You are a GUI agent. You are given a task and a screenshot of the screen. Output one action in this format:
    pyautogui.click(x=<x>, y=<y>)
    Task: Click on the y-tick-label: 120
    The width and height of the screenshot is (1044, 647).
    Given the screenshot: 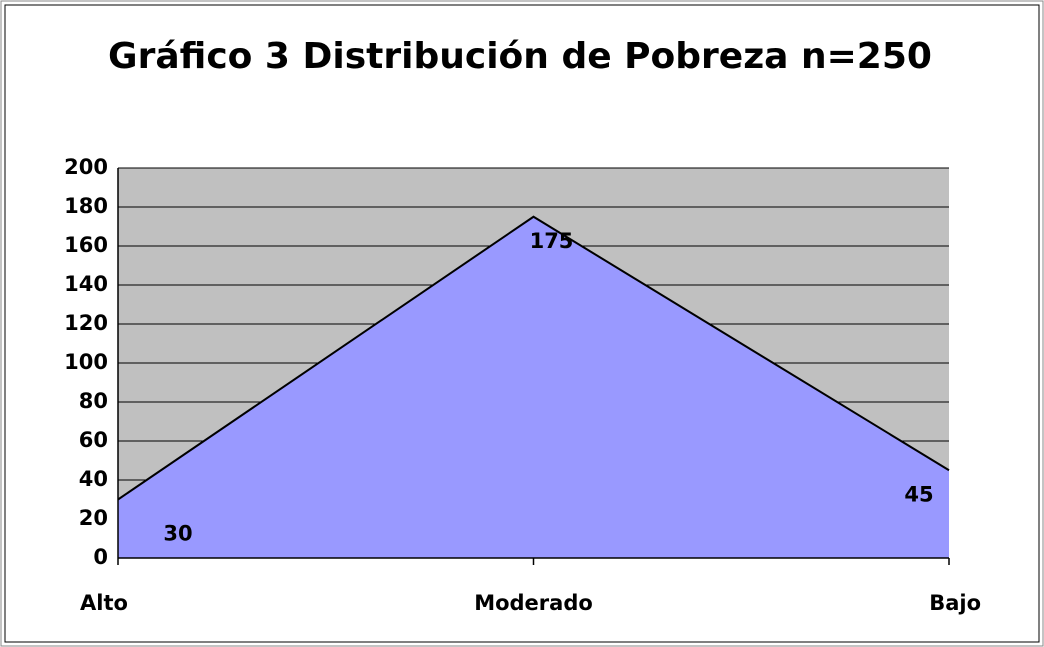 What is the action you would take?
    pyautogui.click(x=86, y=323)
    